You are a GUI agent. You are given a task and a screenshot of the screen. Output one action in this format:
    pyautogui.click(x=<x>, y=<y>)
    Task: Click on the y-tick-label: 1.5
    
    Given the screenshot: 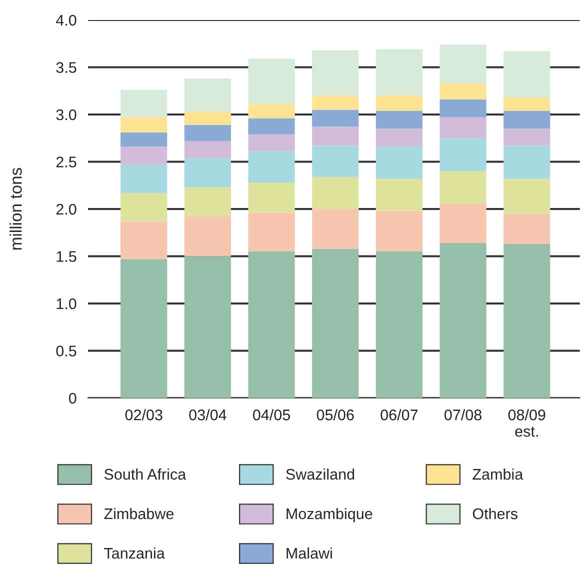 What is the action you would take?
    pyautogui.click(x=66, y=256)
    